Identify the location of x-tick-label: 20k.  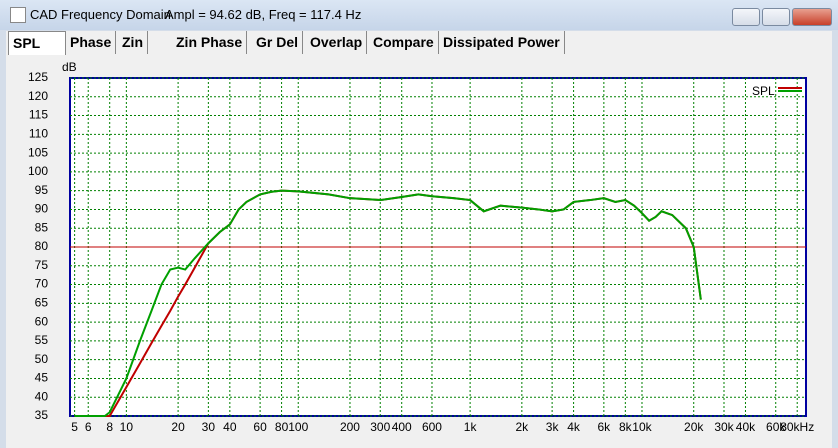
(694, 427).